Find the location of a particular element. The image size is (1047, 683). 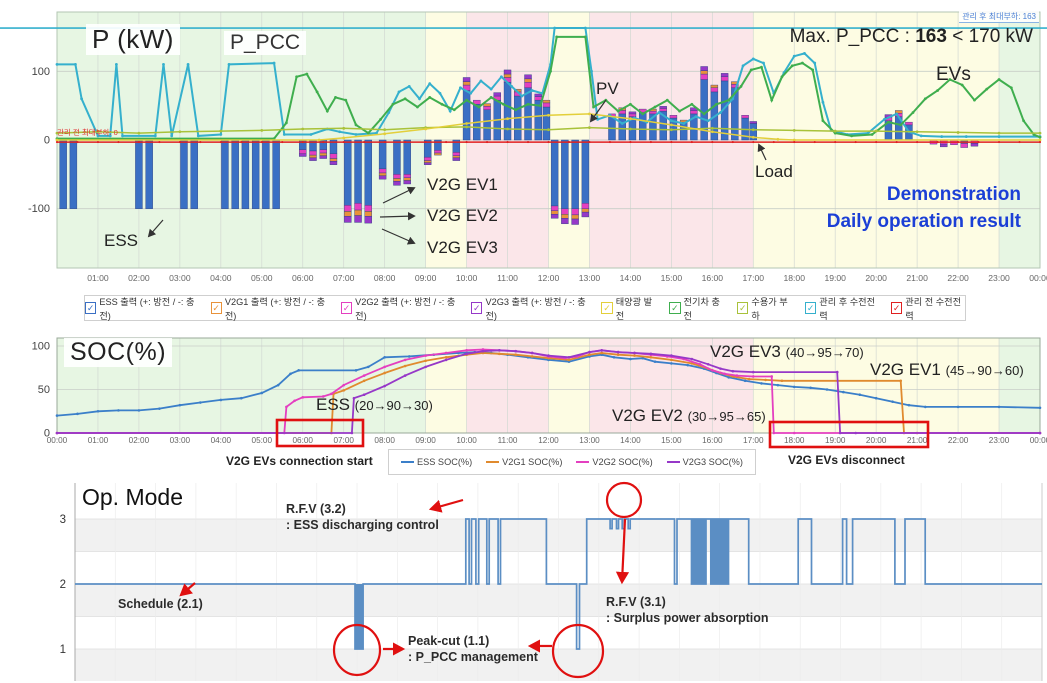

legend-item: ✓ V2G3 출력 (+: 방전 / -: 충전) is located at coordinates (530, 308).